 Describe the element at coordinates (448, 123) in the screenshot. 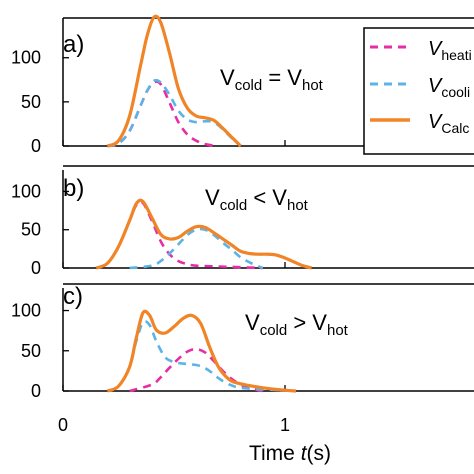

I see `legend-entry-calc: VCalc` at that location.